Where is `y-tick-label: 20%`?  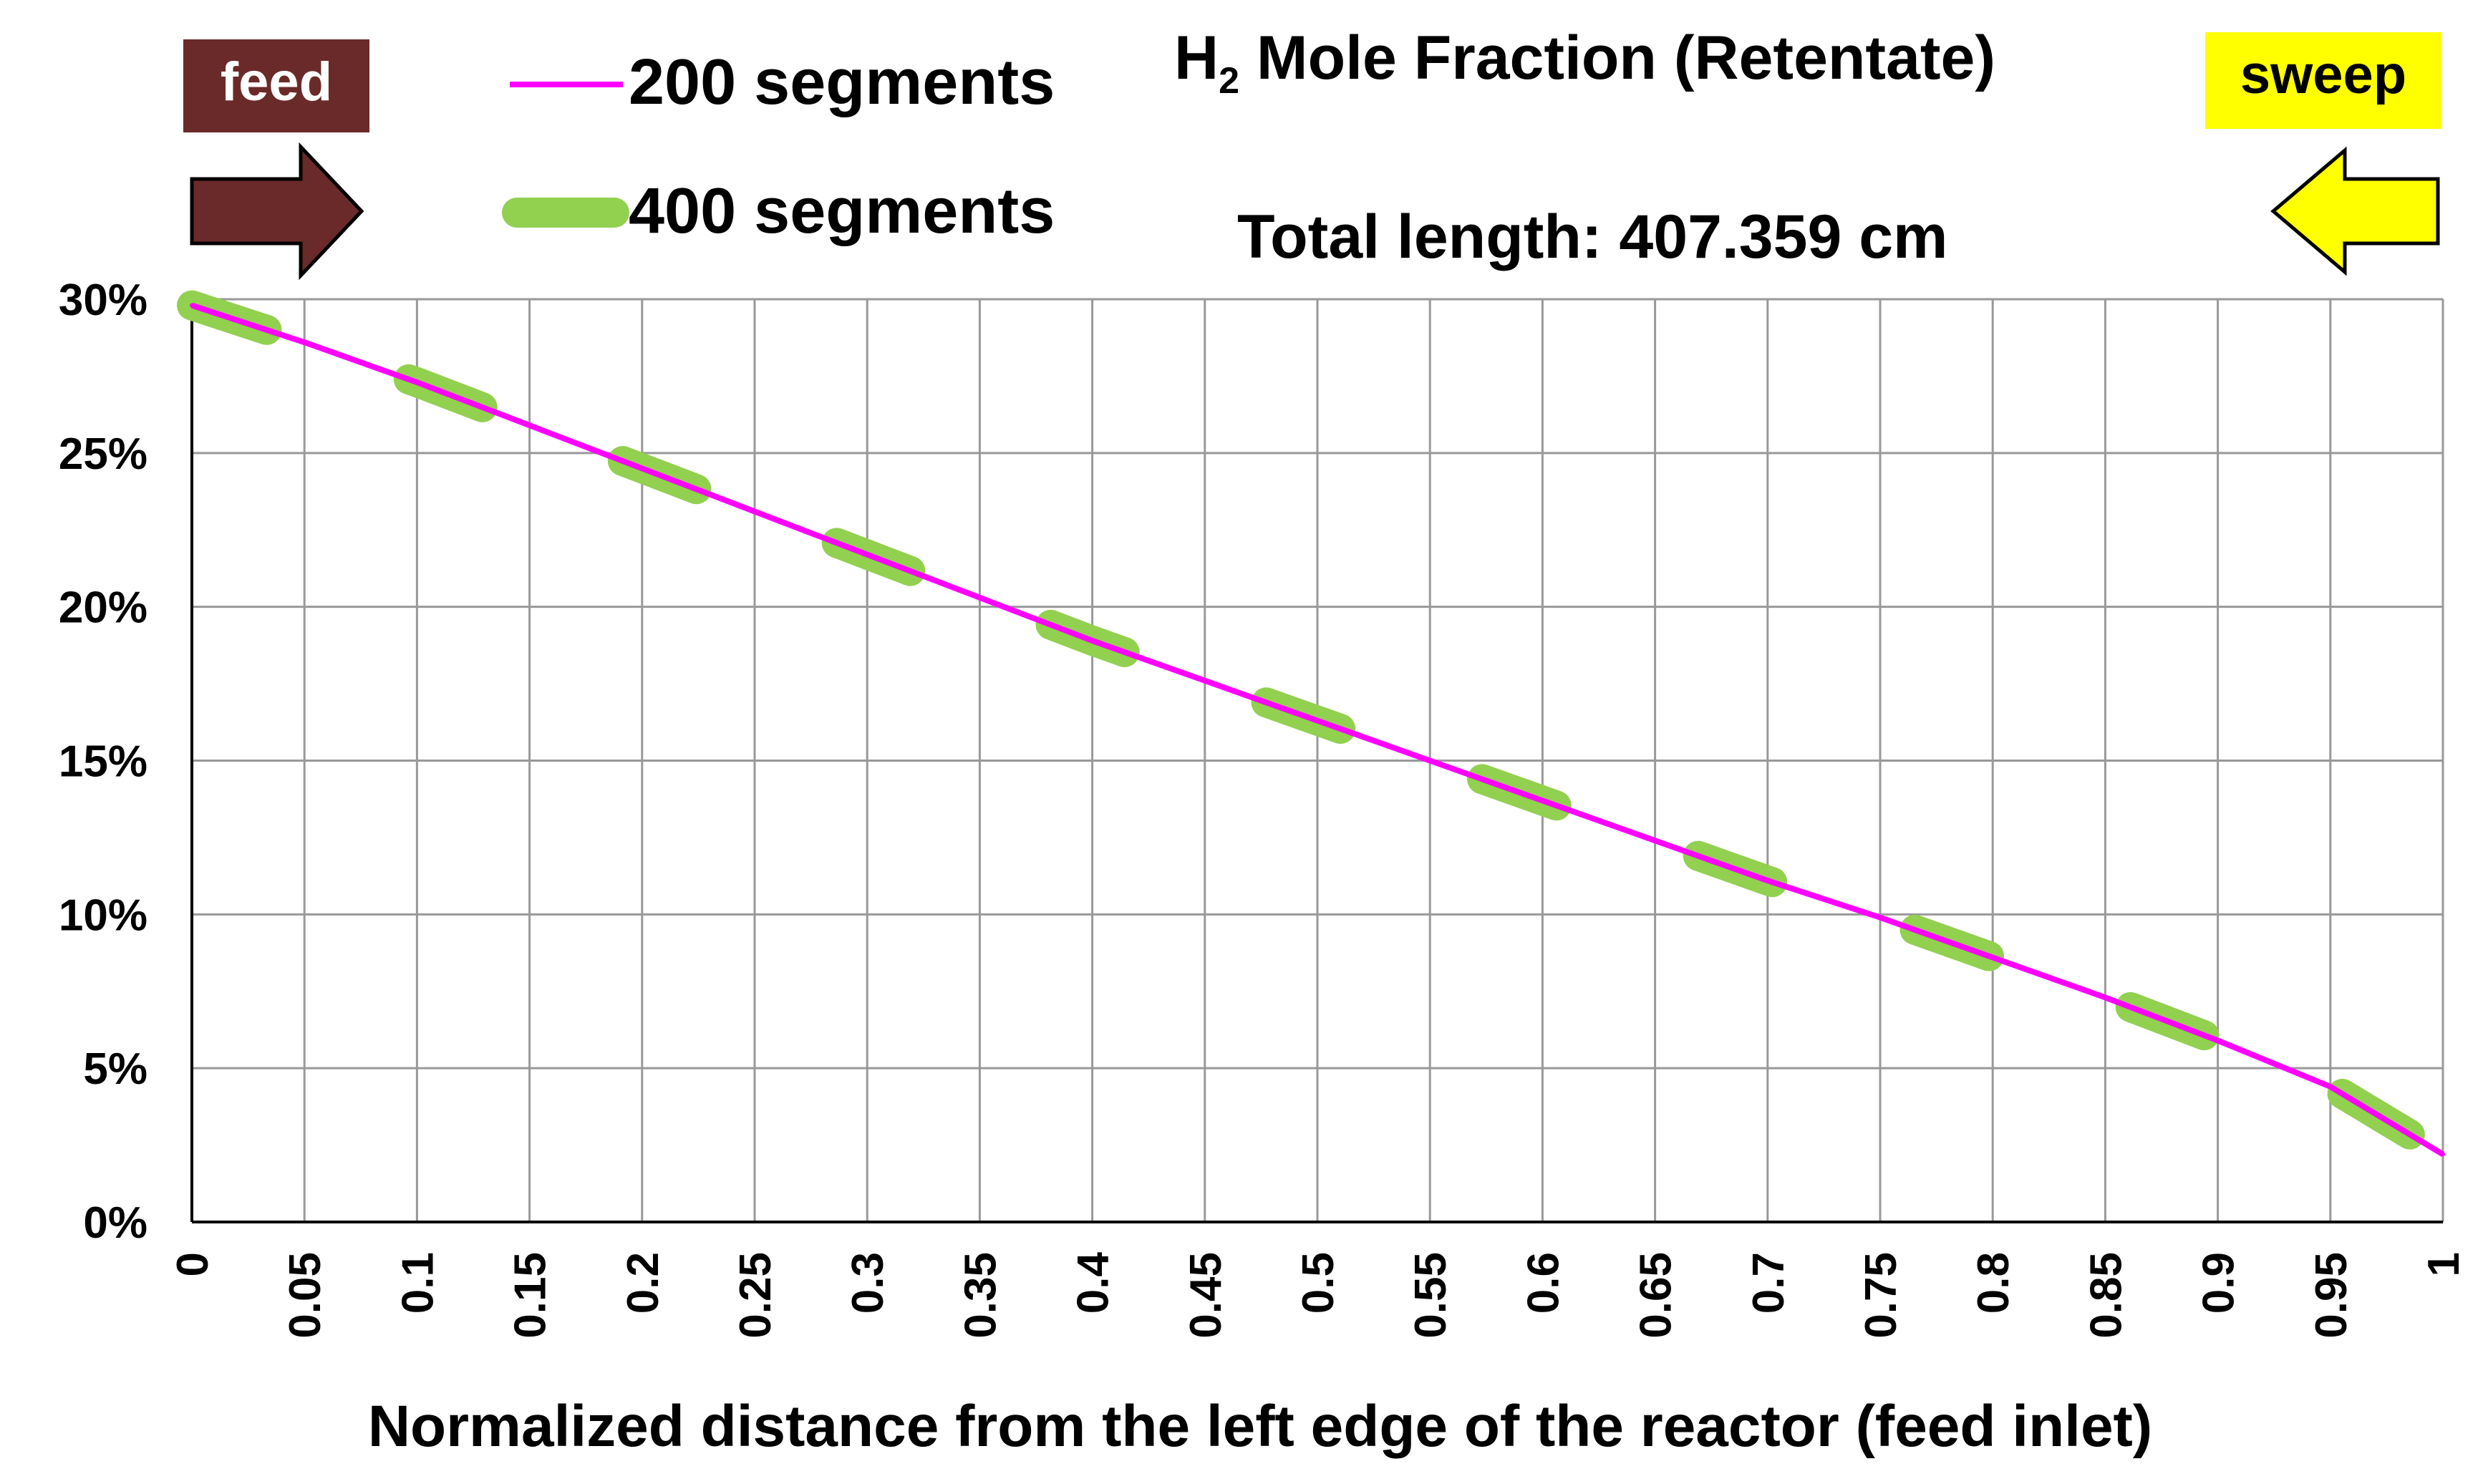 y-tick-label: 20% is located at coordinates (103, 608).